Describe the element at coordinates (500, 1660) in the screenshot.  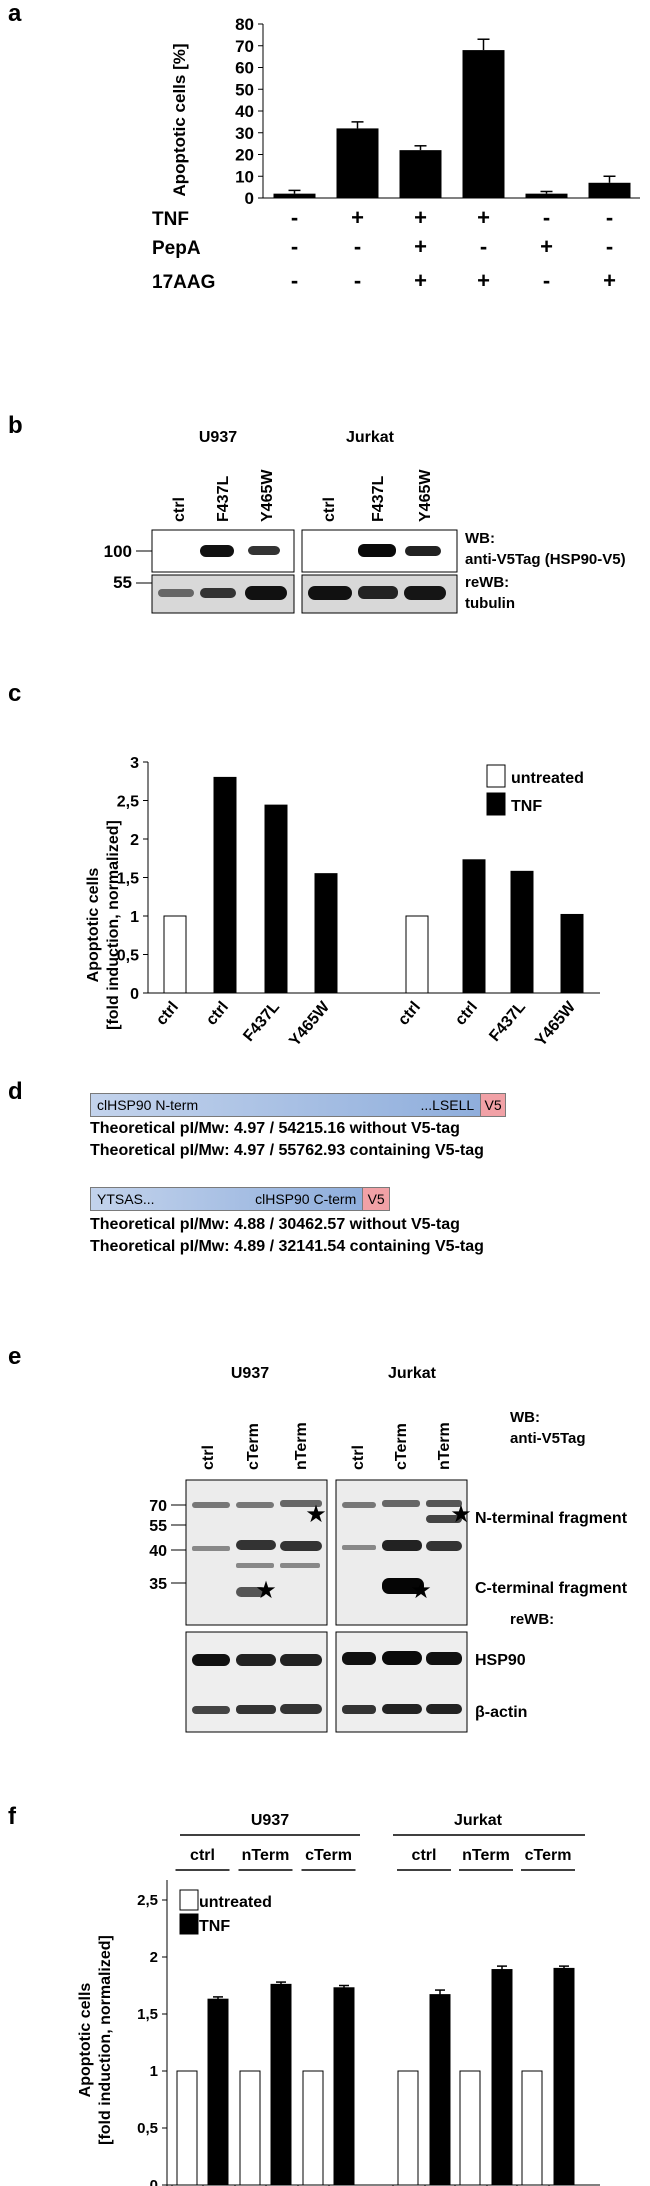
I see `e-label-hsp90: HSP90` at that location.